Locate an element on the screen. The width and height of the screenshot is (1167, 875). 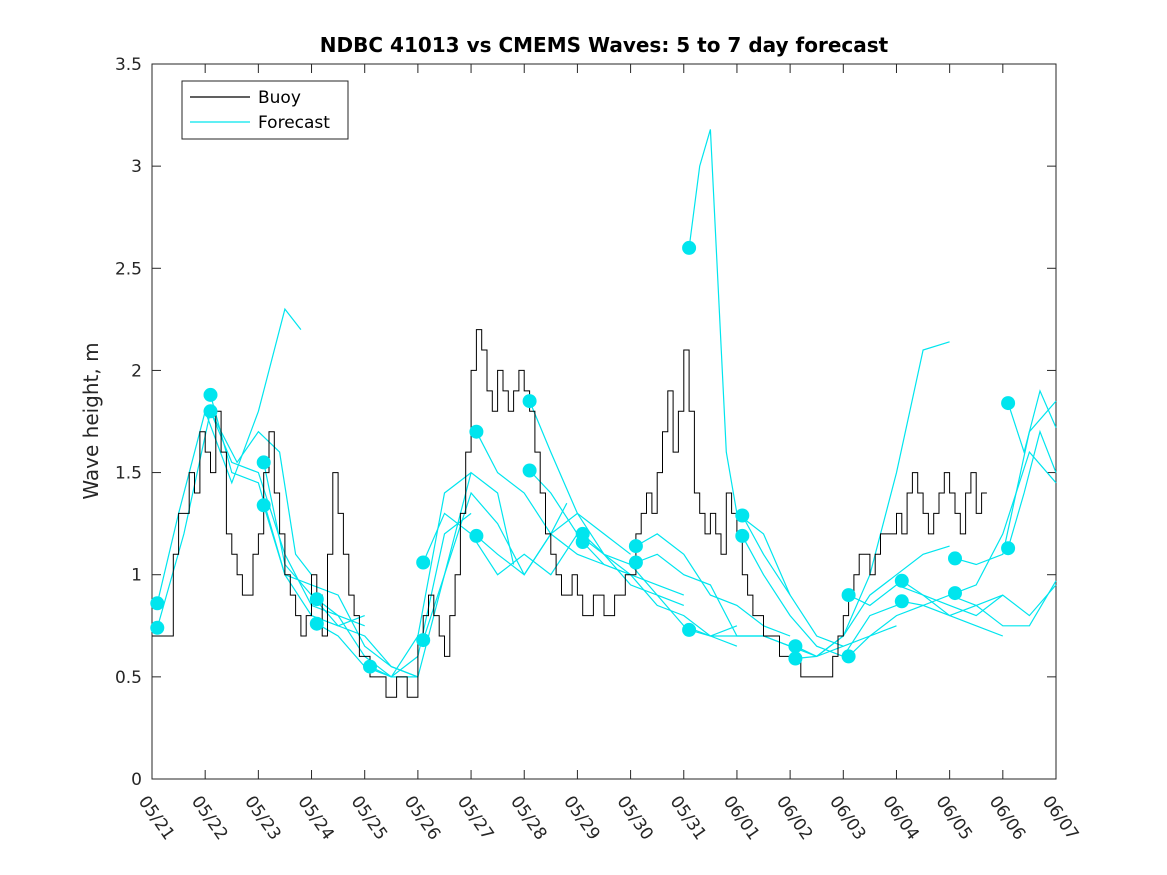
legend-buoy-label: Buoy is located at coordinates (279, 98).